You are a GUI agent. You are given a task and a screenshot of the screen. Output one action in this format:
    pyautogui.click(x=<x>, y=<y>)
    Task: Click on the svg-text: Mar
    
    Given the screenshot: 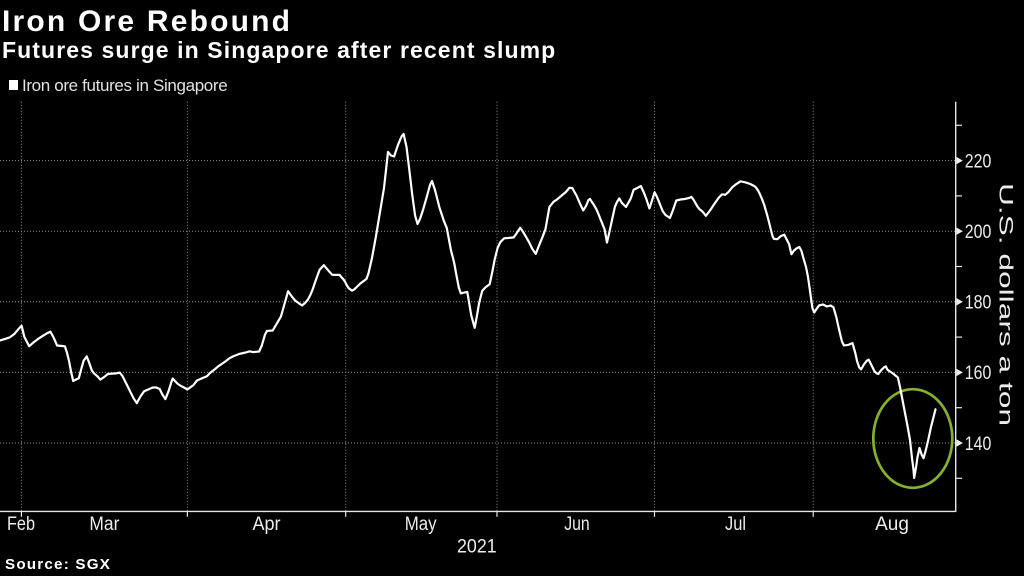 What is the action you would take?
    pyautogui.click(x=104, y=524)
    